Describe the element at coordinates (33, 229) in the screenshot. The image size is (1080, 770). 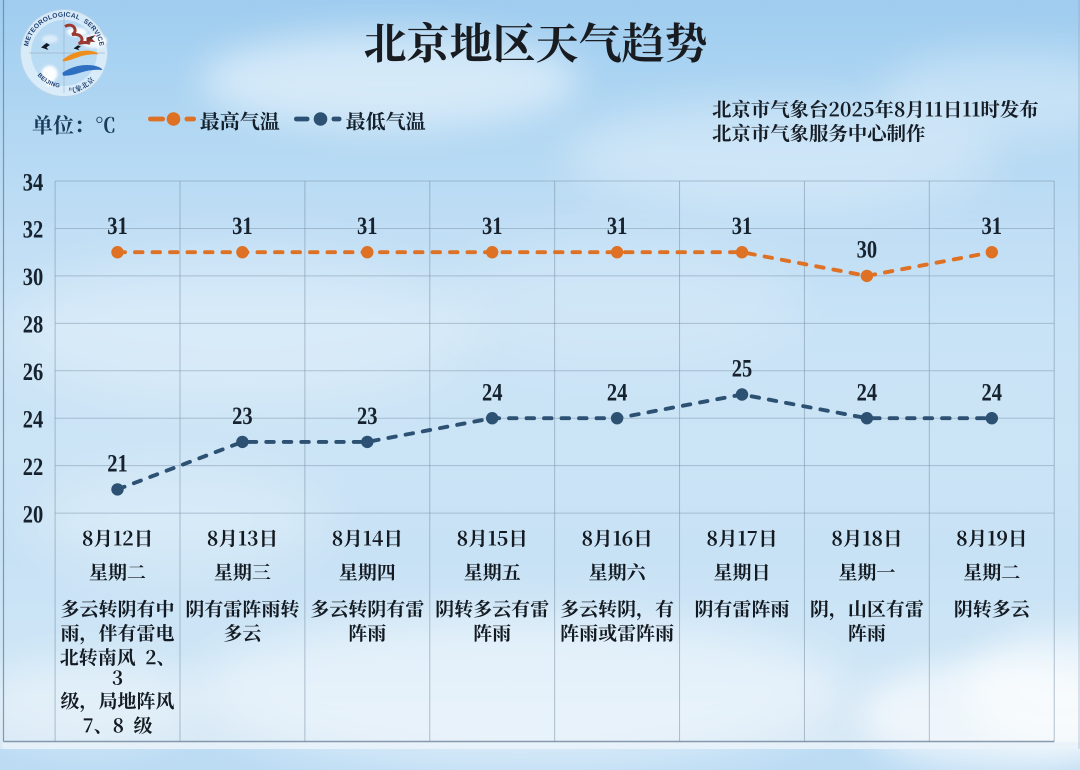
I see `svg-text: 32` at that location.